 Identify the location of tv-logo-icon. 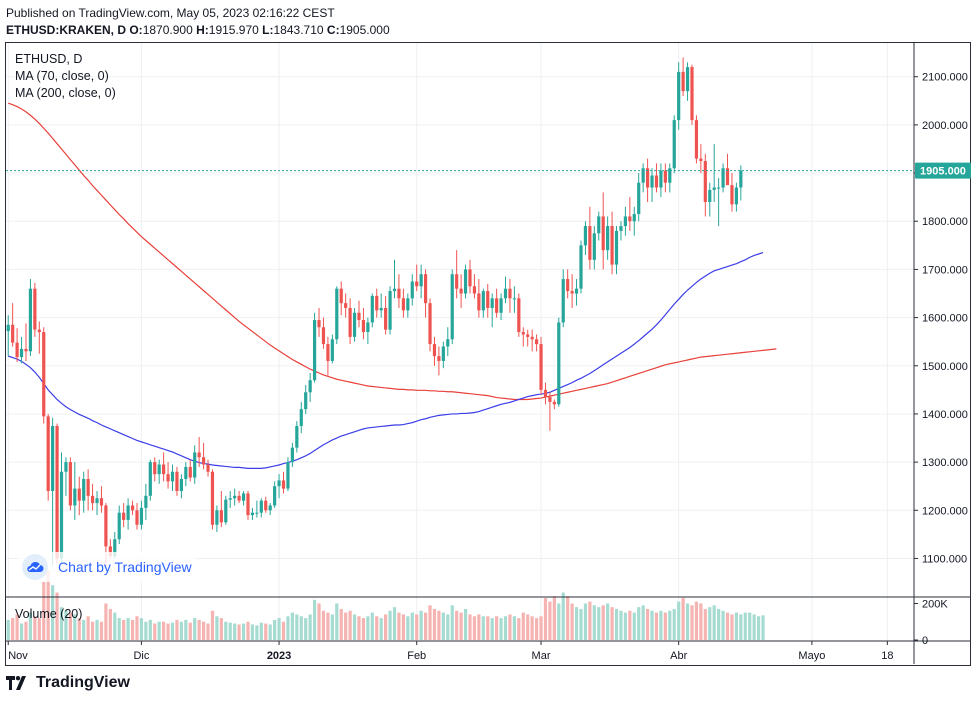
(16, 683).